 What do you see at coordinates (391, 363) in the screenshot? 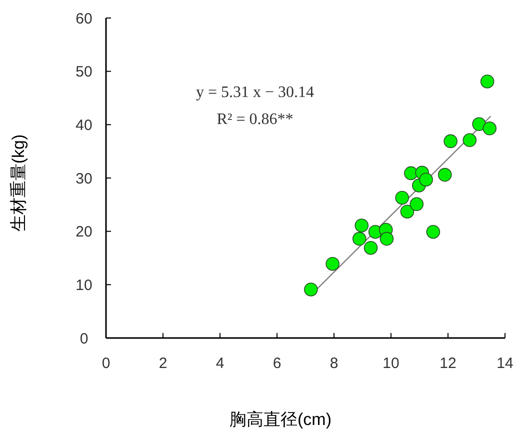
I see `x-tick-label: 10` at bounding box center [391, 363].